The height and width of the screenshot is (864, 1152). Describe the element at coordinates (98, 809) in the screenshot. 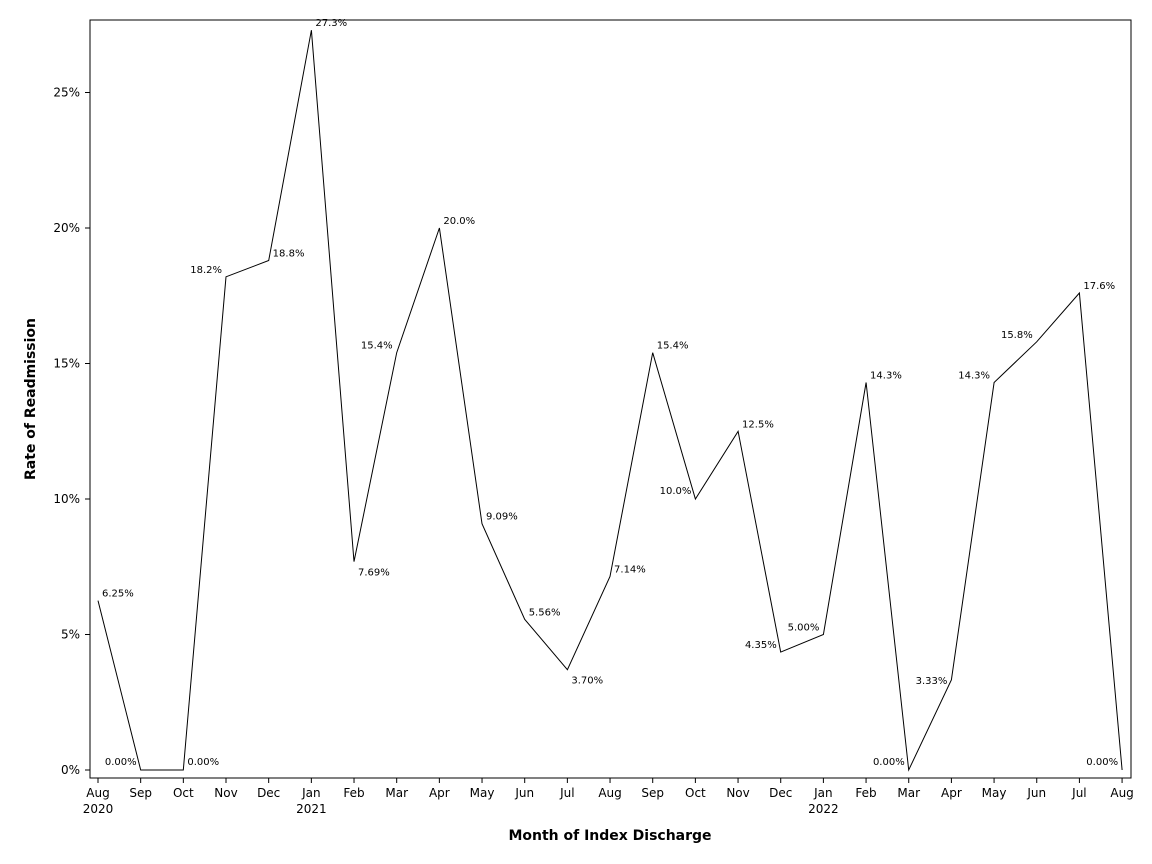

I see `x-year-label: 2020` at that location.